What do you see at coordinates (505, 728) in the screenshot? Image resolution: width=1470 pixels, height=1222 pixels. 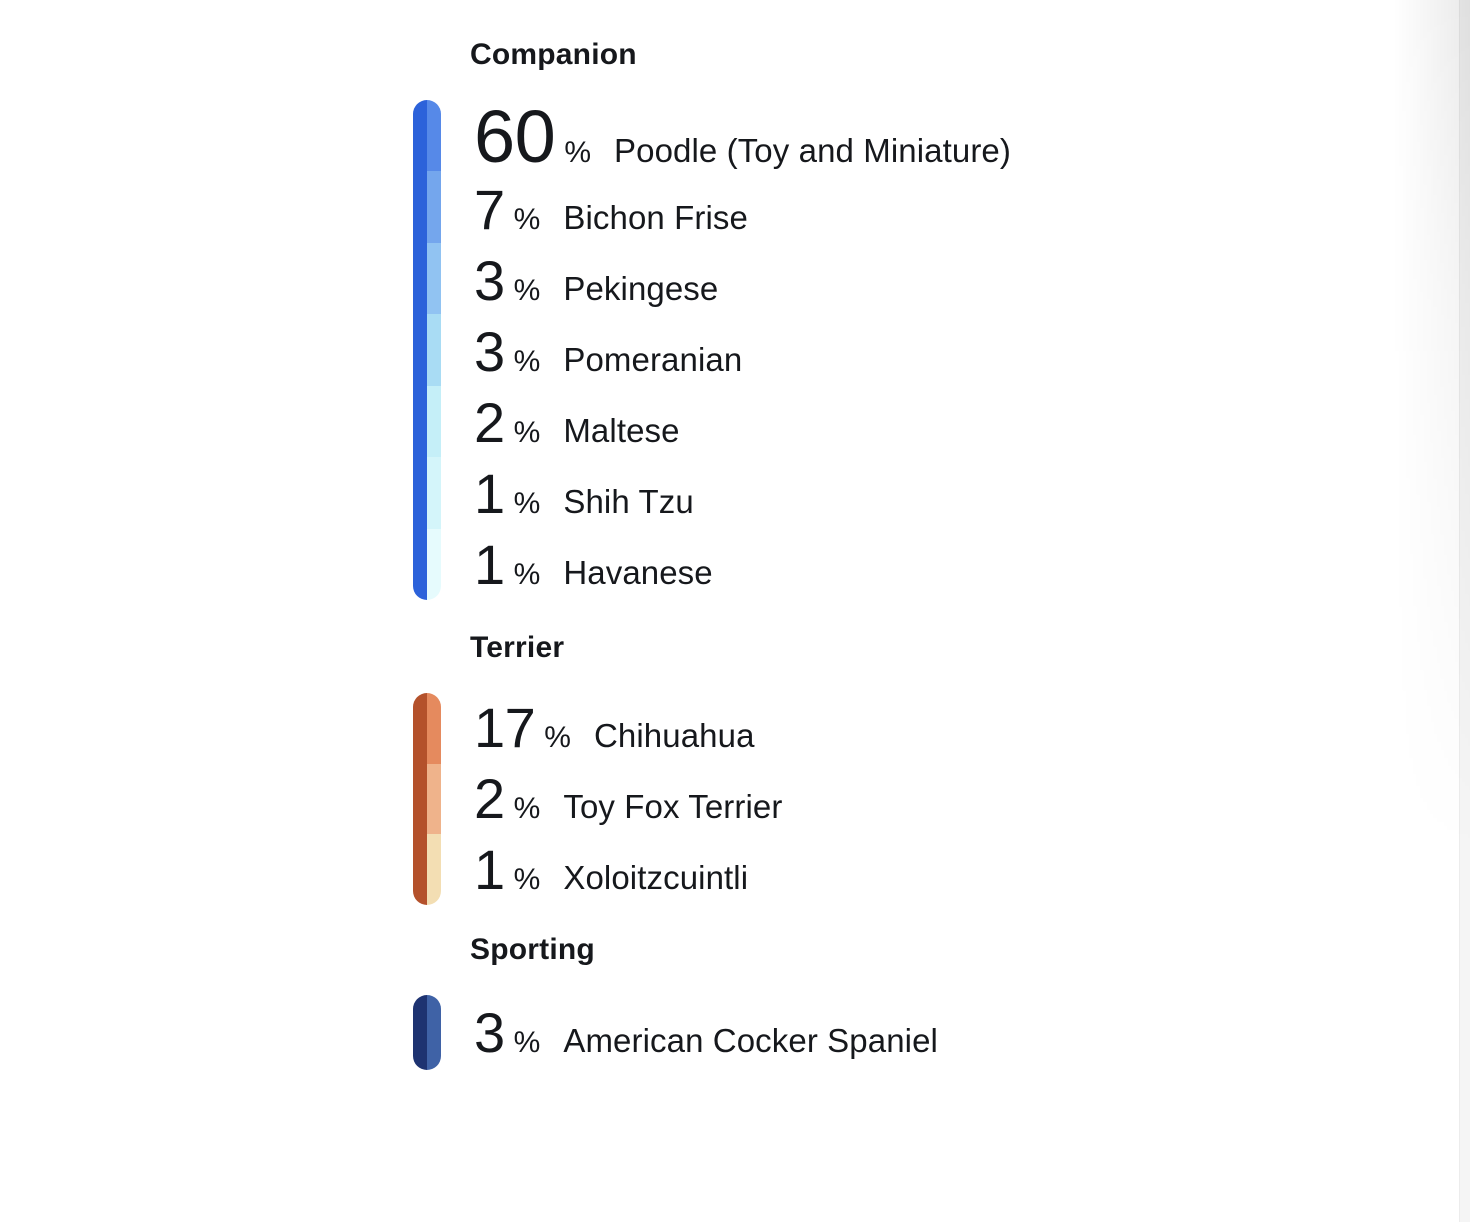 I see `breed-percentage-value: 17` at bounding box center [505, 728].